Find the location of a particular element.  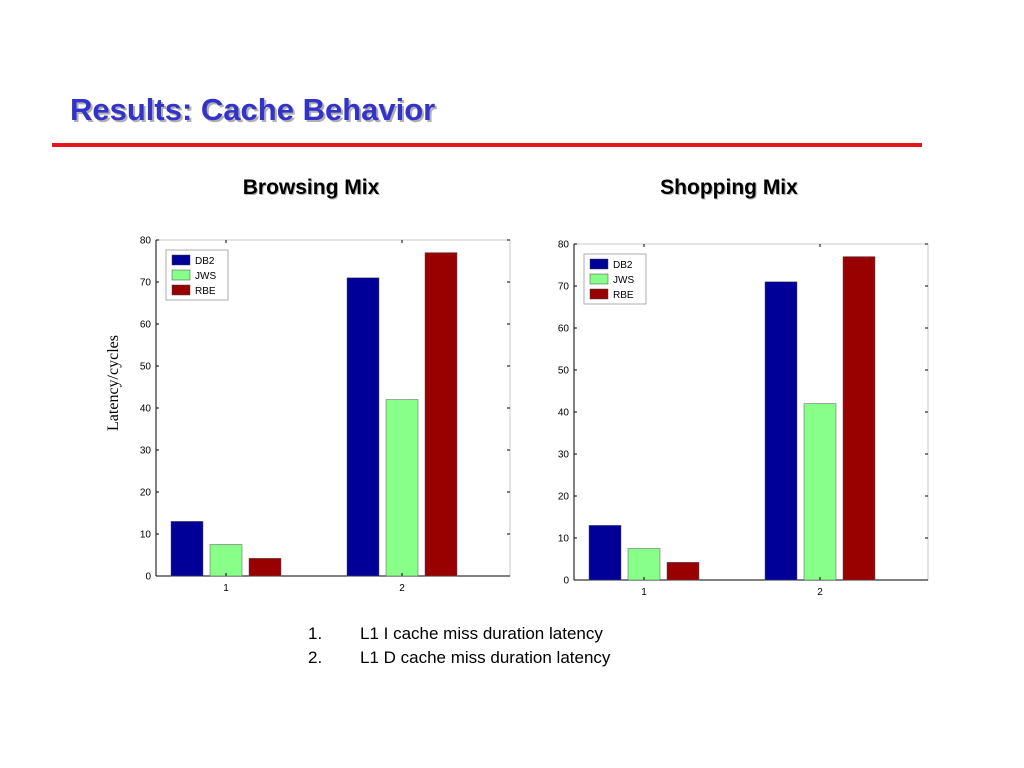

note-item: 2. L1 D cache miss duration latency is located at coordinates (459, 658).